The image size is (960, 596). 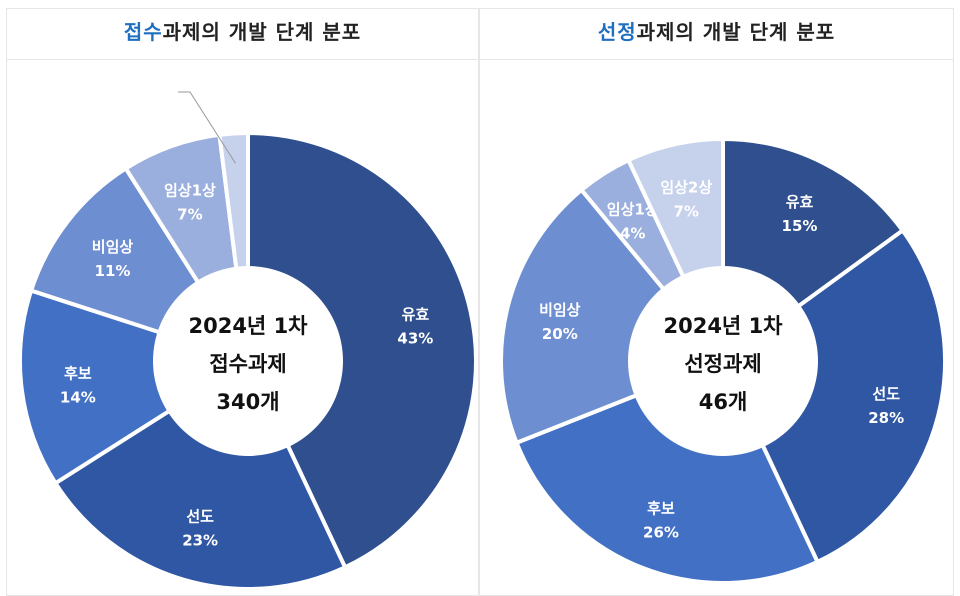 What do you see at coordinates (415, 339) in the screenshot?
I see `value-label: 43%` at bounding box center [415, 339].